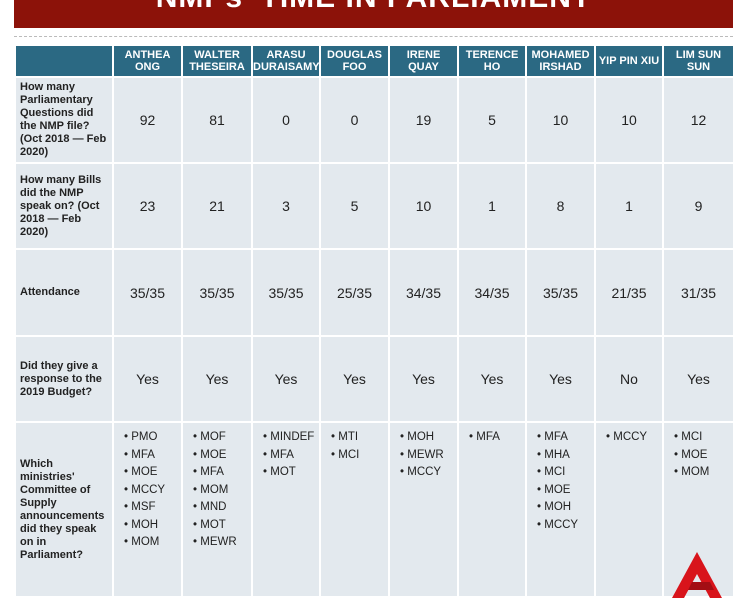 The image size is (747, 598). Describe the element at coordinates (492, 55) in the screenshot. I see `header-line: TERENCE` at that location.